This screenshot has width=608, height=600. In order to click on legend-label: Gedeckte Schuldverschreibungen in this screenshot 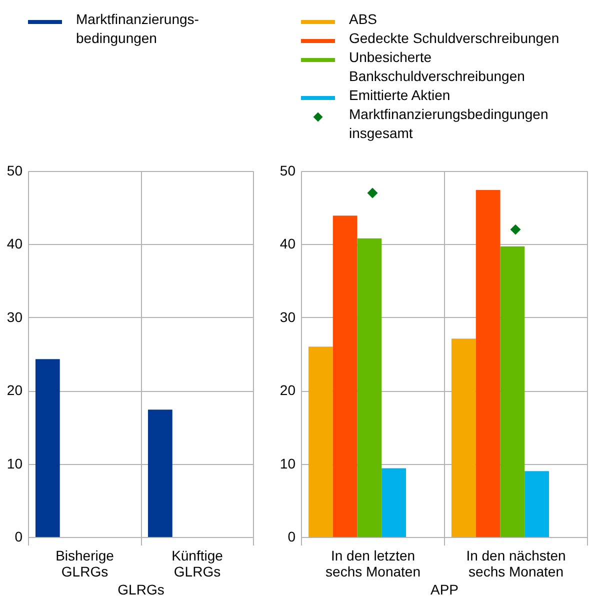, I will do `click(454, 38)`.